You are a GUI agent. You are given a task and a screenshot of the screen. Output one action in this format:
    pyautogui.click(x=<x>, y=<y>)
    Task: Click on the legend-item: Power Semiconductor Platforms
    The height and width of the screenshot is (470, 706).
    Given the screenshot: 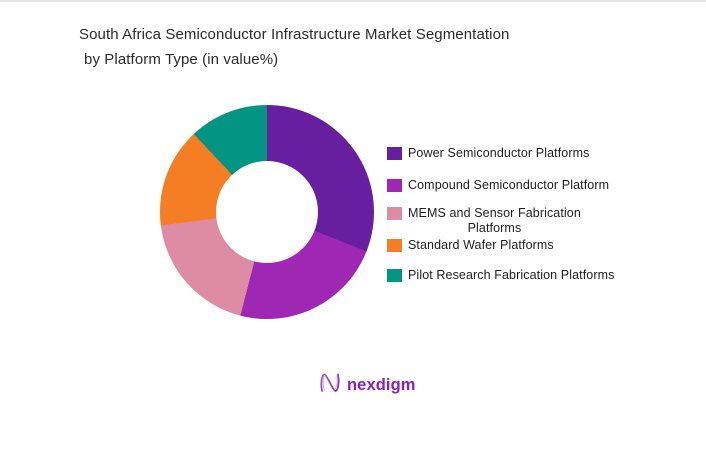 What is the action you would take?
    pyautogui.click(x=488, y=153)
    